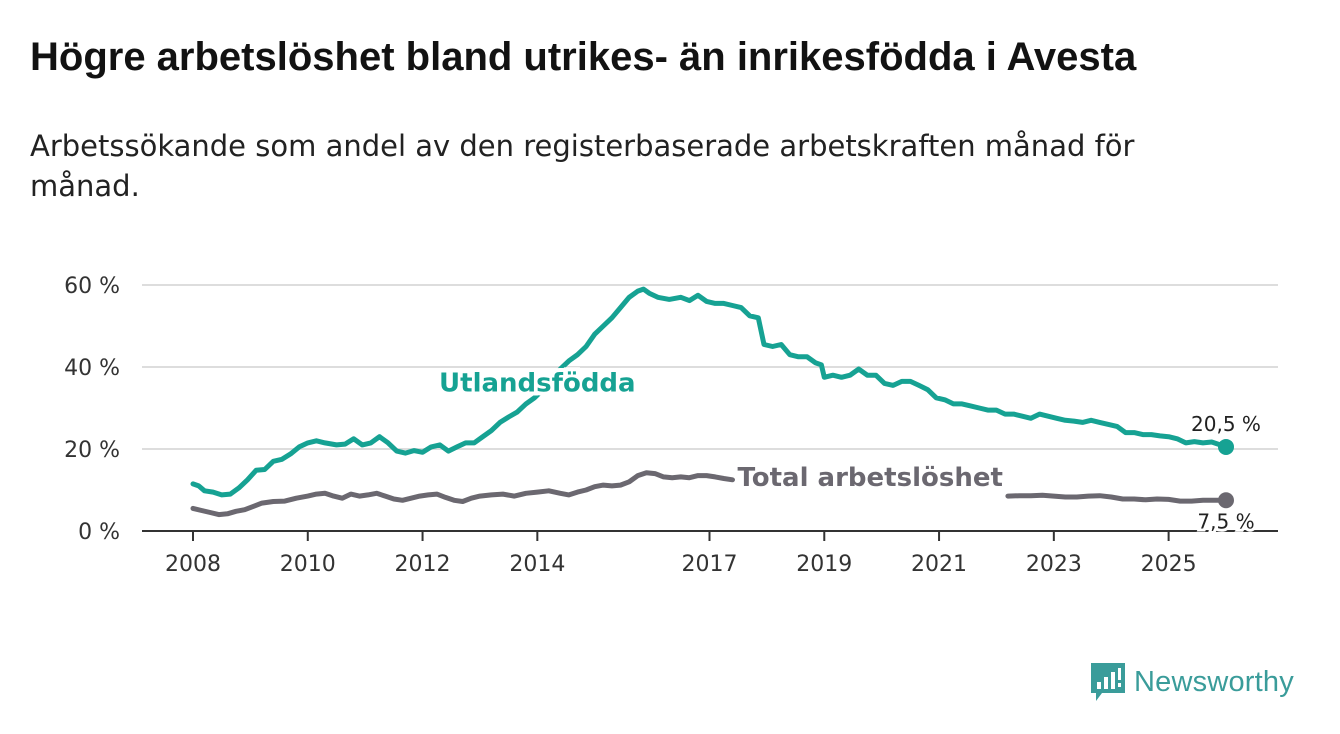 The image size is (1340, 734). I want to click on newsworthy-brand: Newsworthy, so click(1191, 682).